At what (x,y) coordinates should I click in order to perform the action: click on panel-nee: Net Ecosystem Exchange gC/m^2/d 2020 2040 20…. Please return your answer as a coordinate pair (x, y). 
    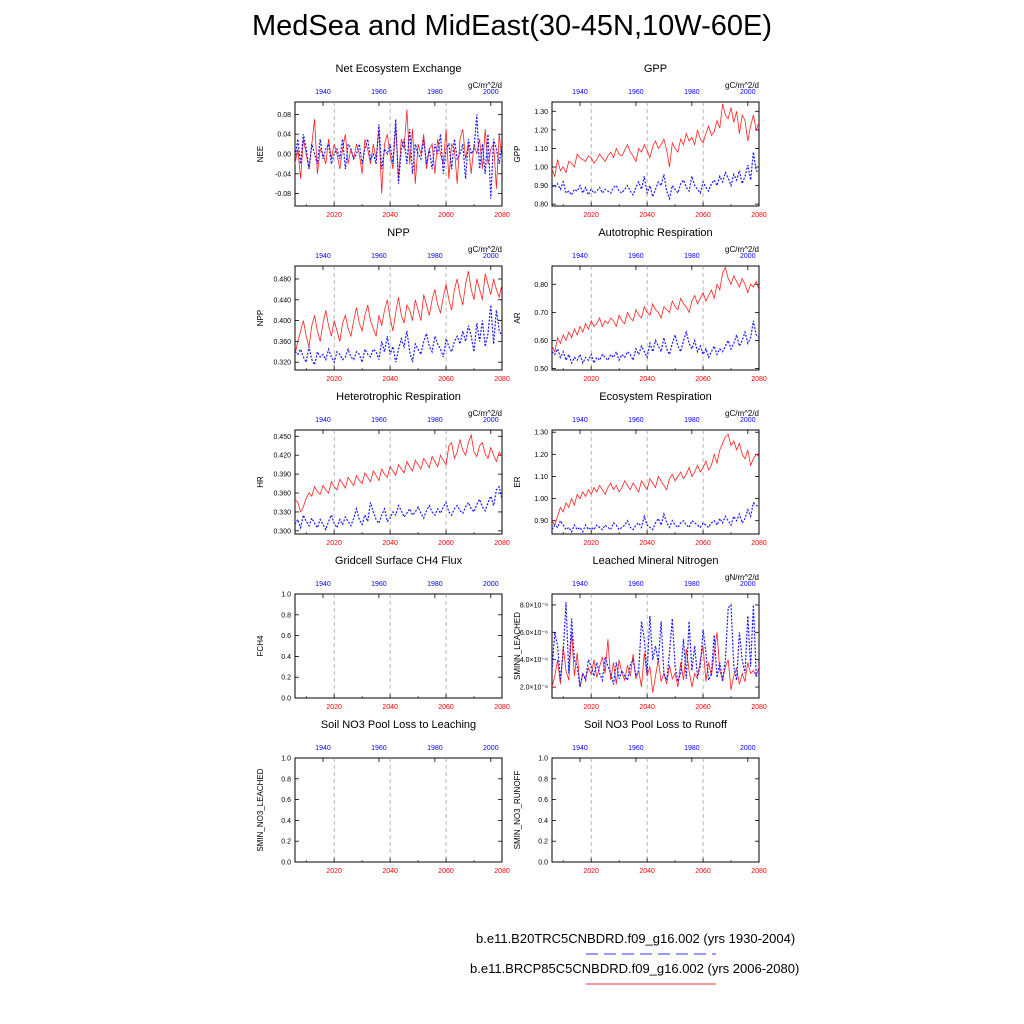
    Looking at the image, I should click on (383, 141).